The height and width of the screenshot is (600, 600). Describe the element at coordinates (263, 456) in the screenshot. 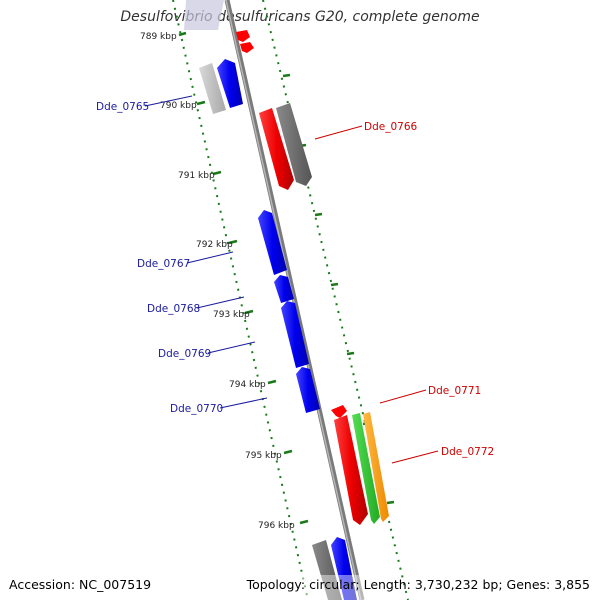

I see `tick-label: 795 kbp` at that location.